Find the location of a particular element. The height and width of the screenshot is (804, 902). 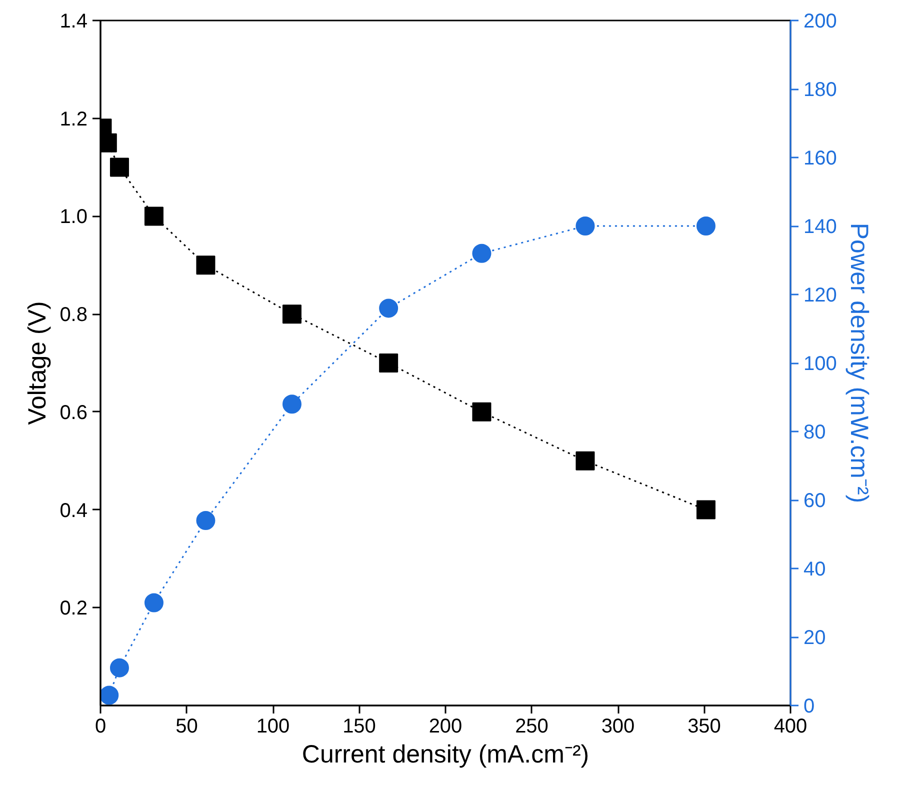

y-tick-label: 0.8 is located at coordinates (74, 315).